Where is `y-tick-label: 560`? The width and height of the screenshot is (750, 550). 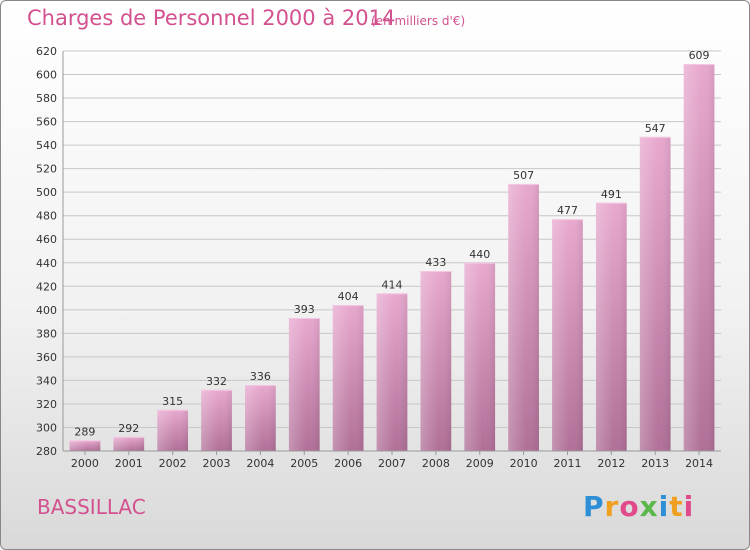
y-tick-label: 560 is located at coordinates (46, 122).